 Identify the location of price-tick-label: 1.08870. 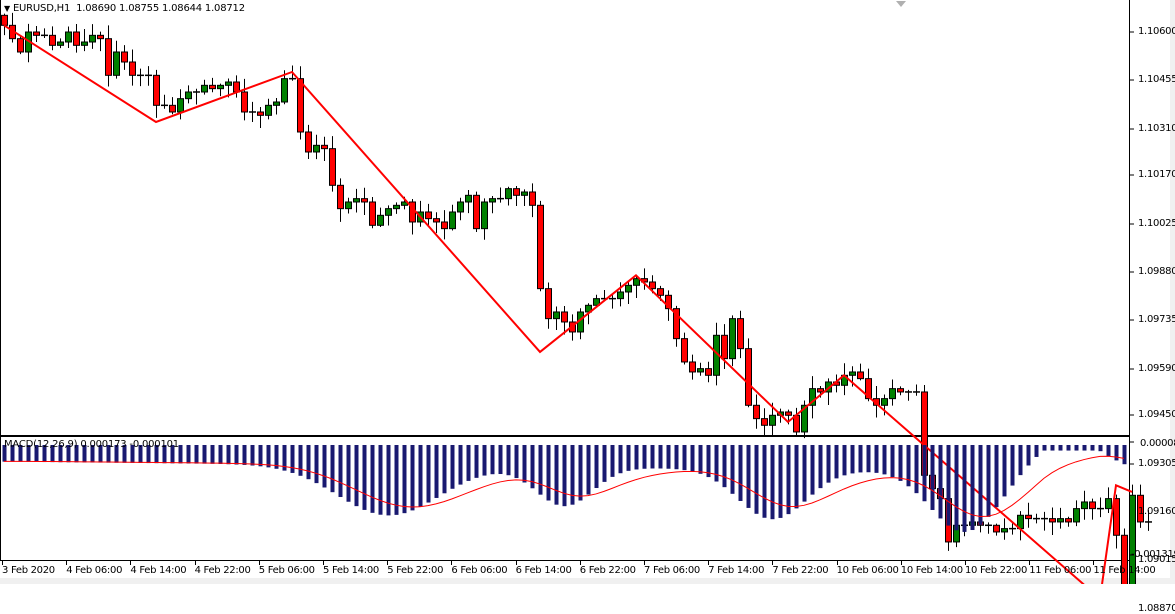
(1156, 608).